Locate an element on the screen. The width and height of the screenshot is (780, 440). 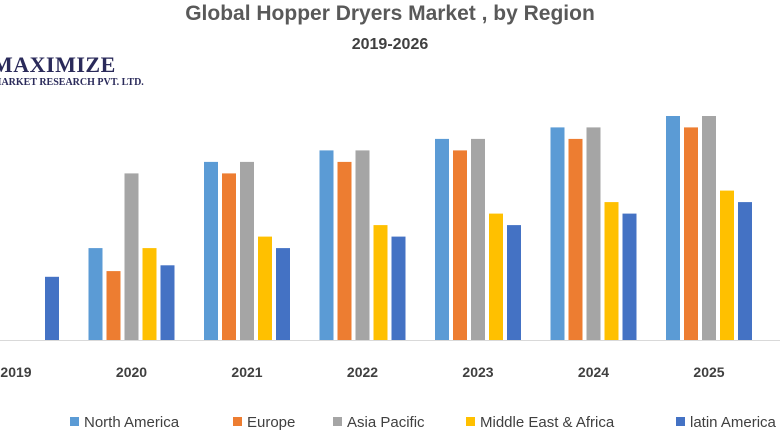
bar-2024-latin-america is located at coordinates (629, 276).